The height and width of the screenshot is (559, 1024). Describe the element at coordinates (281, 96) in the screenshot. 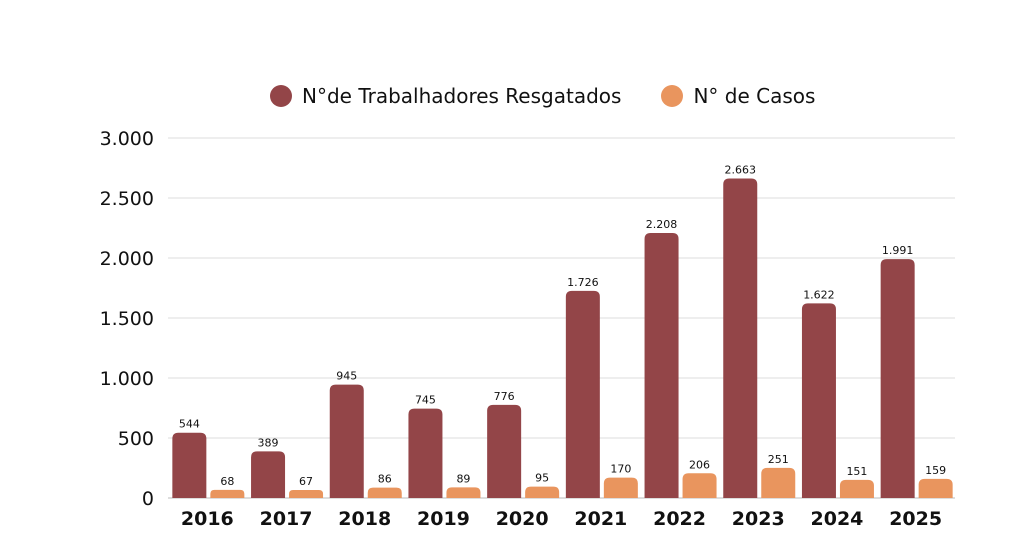

I see `legend-swatch-trabalhadores` at that location.